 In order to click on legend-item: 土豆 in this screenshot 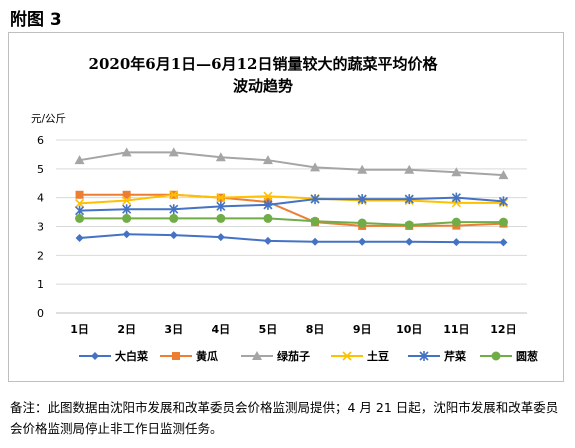, I will do `click(360, 356)`.